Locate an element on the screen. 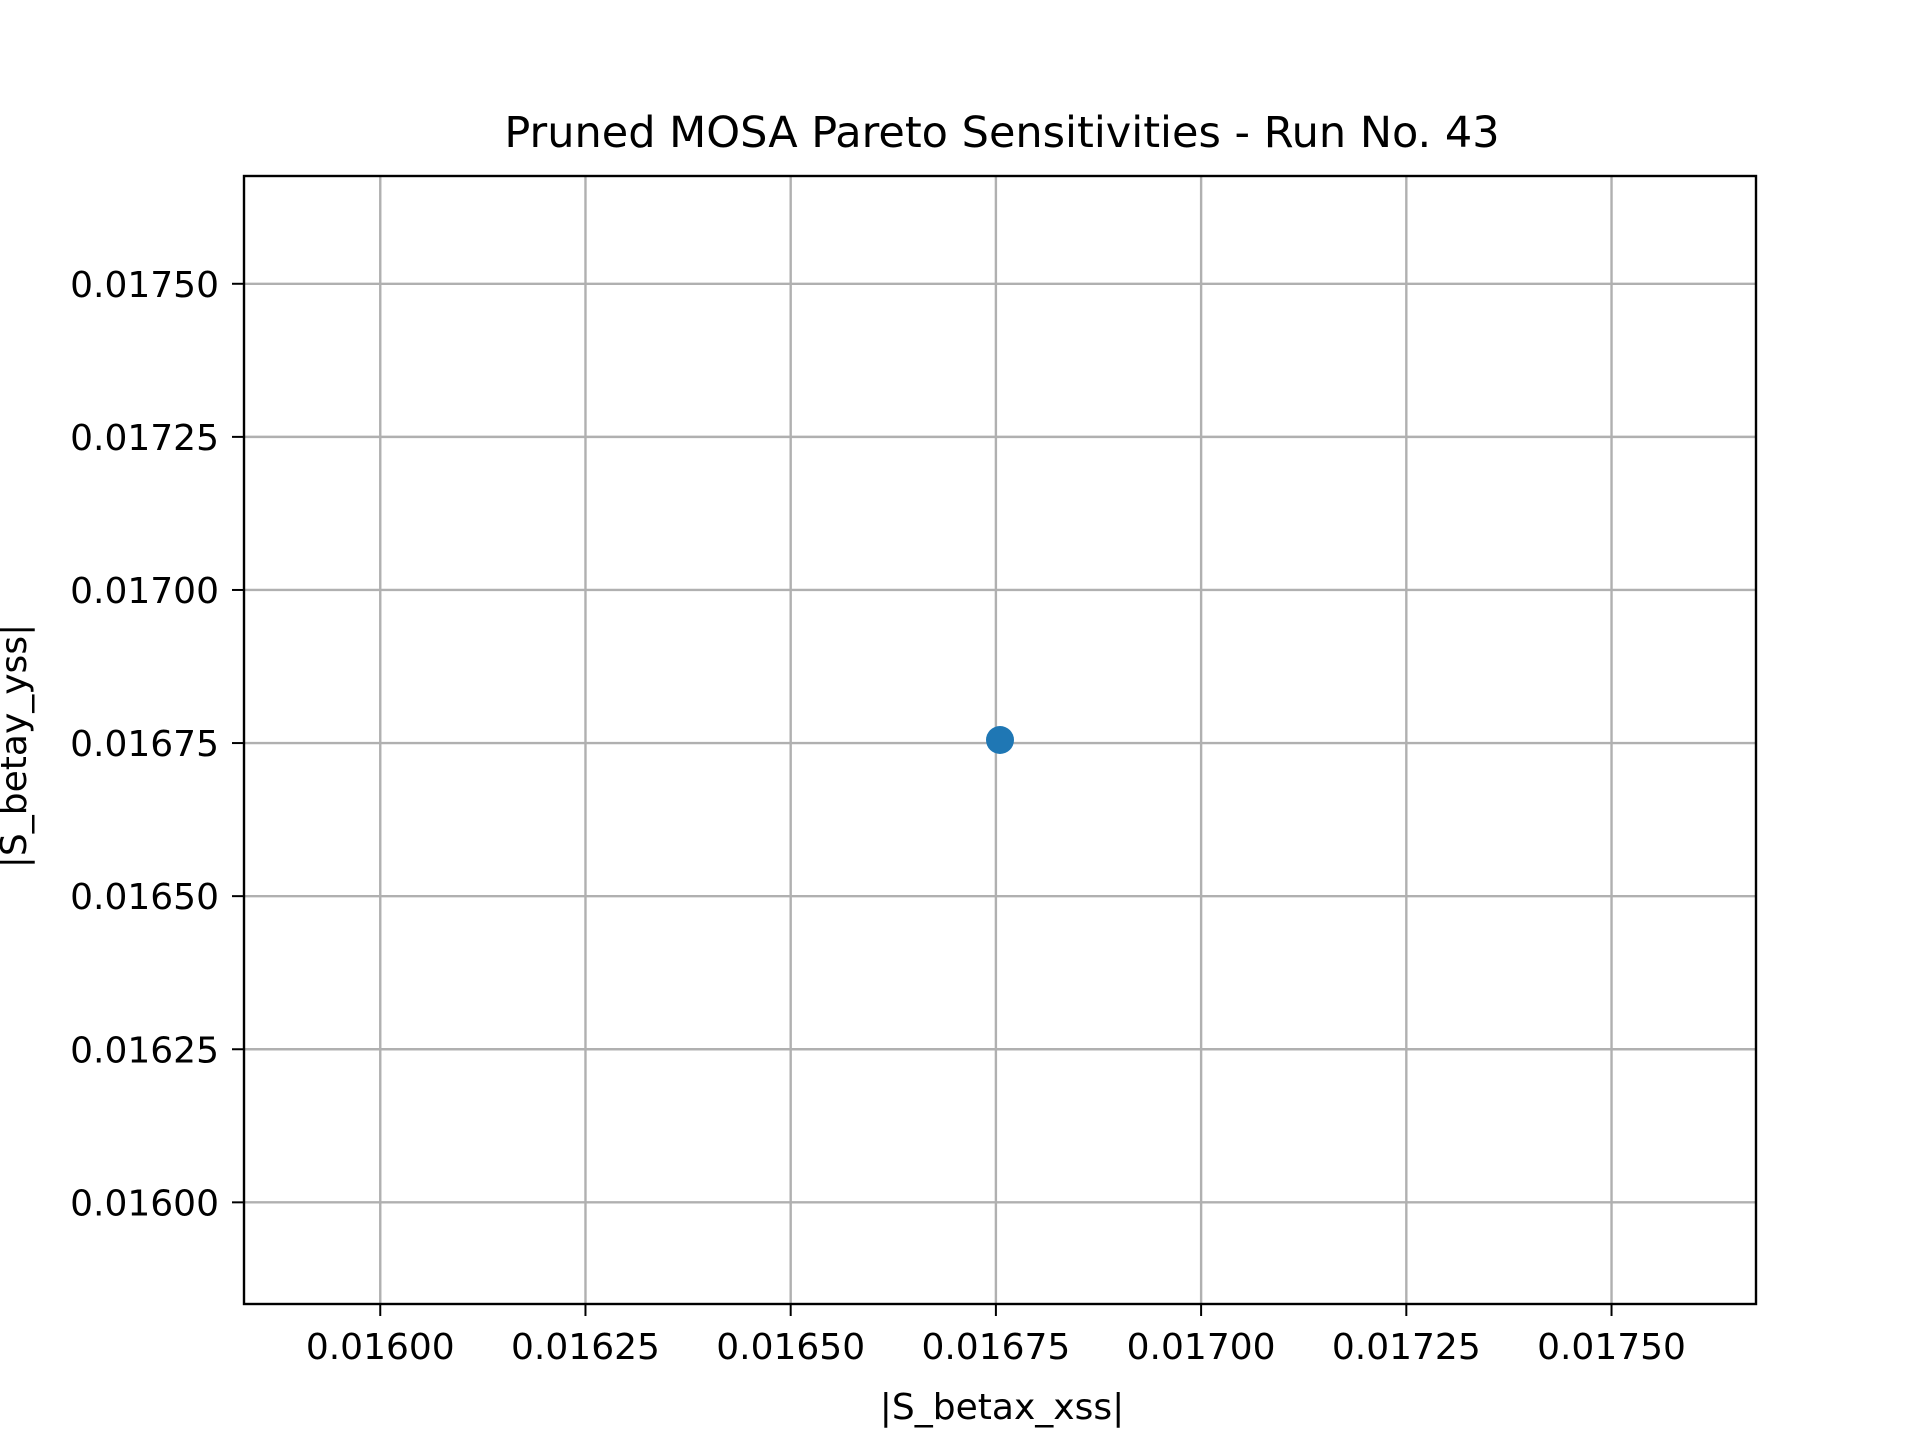 The image size is (1920, 1444). y-tick-label: 0.01600 is located at coordinates (144, 1203).